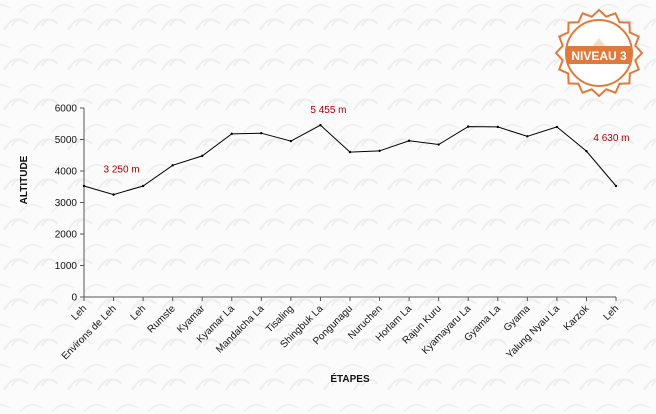 This screenshot has width=656, height=414. Describe the element at coordinates (533, 332) in the screenshot. I see `x-tick-label: Yalung Nyau La` at that location.